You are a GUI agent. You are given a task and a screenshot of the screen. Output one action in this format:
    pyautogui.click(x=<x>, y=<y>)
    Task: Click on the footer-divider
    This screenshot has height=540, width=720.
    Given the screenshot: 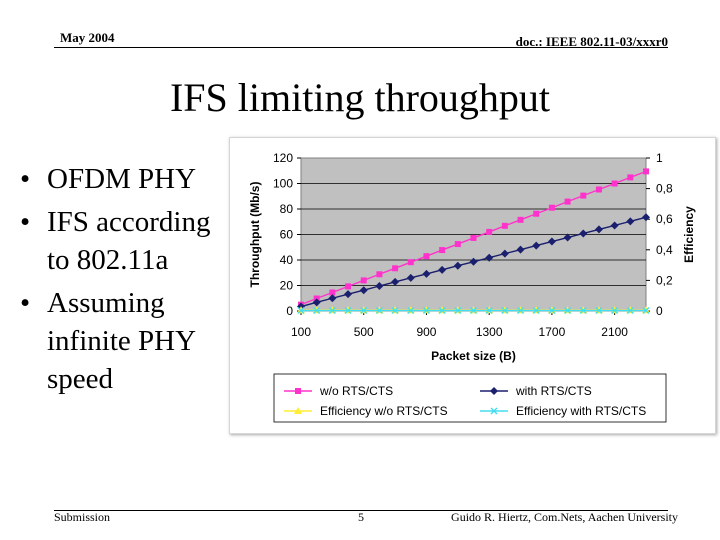 What is the action you would take?
    pyautogui.click(x=361, y=510)
    